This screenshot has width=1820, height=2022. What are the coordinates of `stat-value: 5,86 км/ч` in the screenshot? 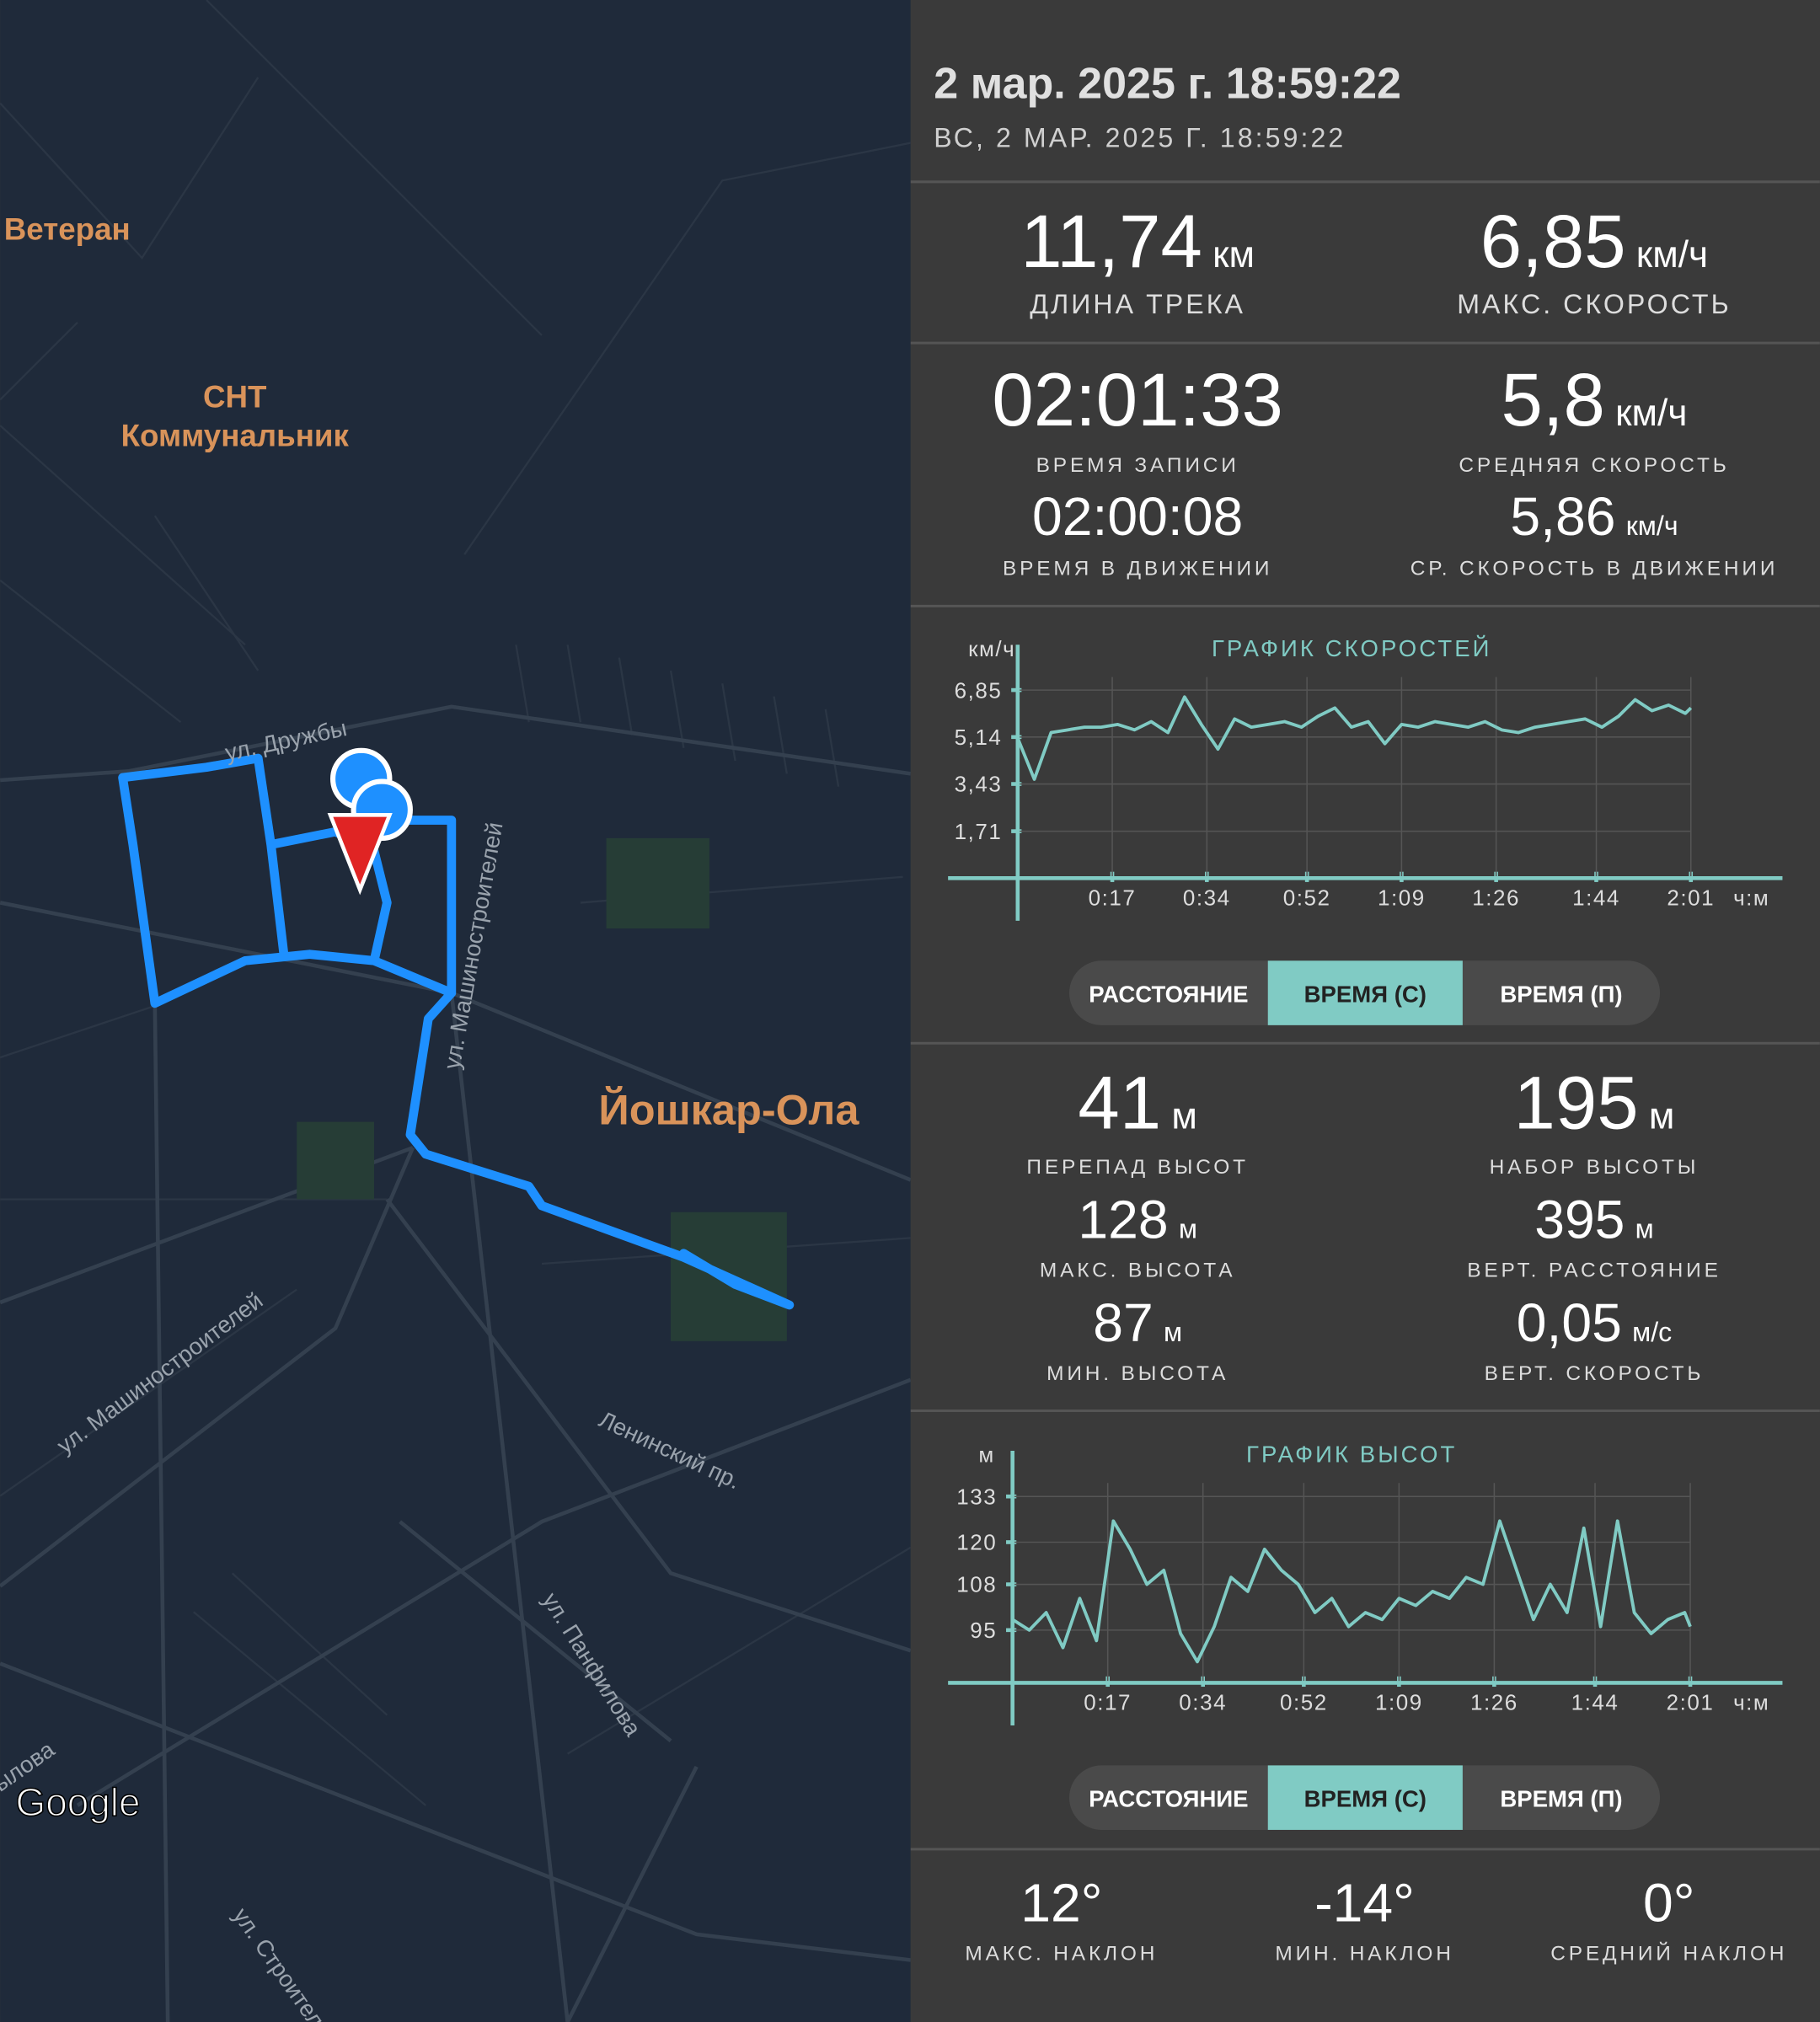 It's located at (1594, 516).